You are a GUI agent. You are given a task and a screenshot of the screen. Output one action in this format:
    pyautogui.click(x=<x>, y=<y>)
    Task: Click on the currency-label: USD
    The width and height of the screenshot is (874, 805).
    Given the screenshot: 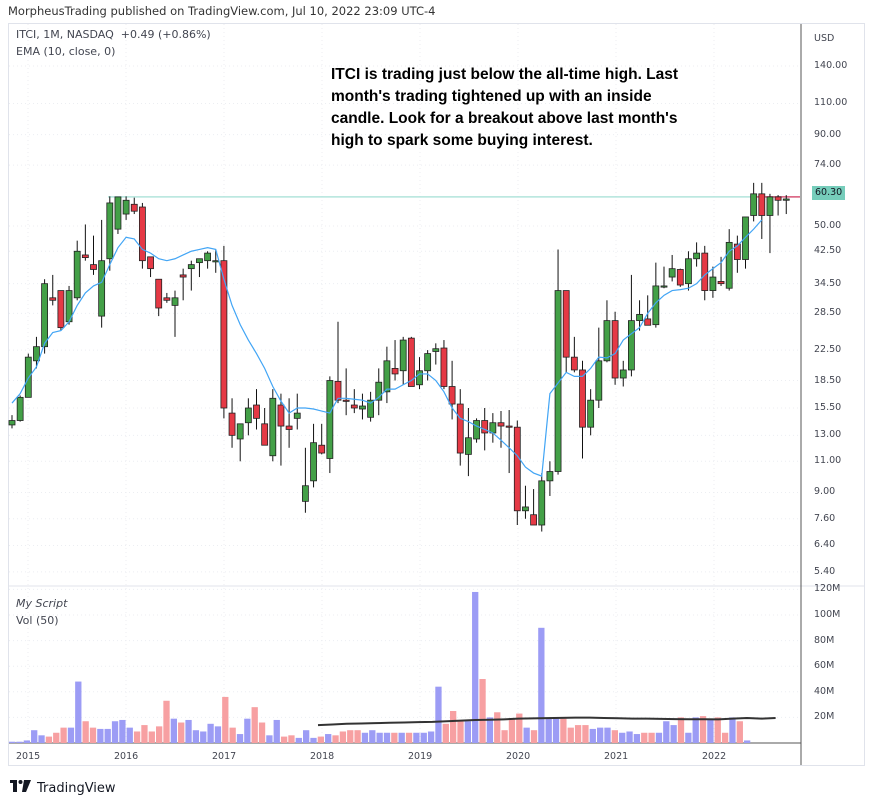 What is the action you would take?
    pyautogui.click(x=824, y=38)
    